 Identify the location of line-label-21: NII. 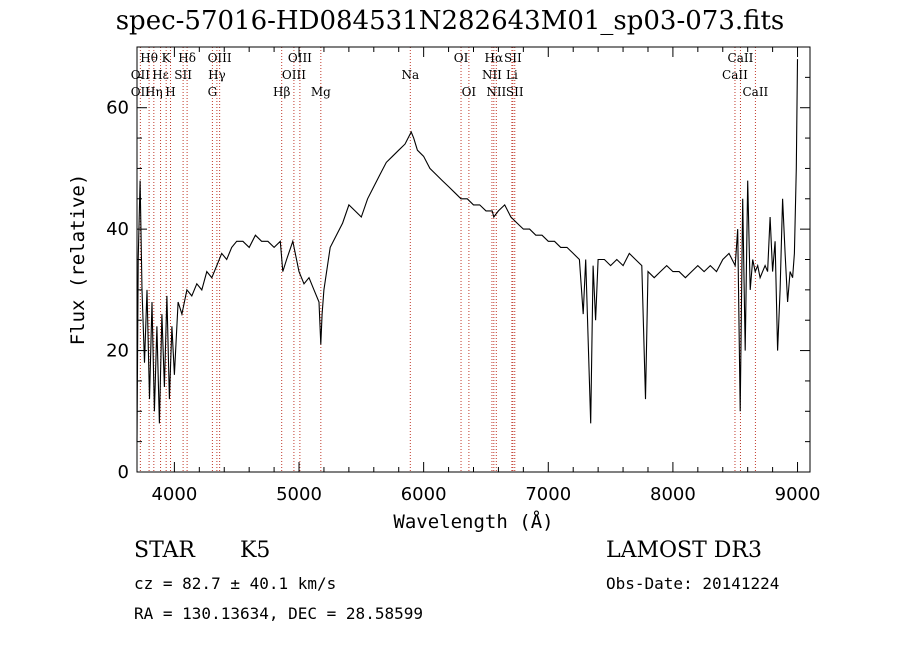
(492, 75).